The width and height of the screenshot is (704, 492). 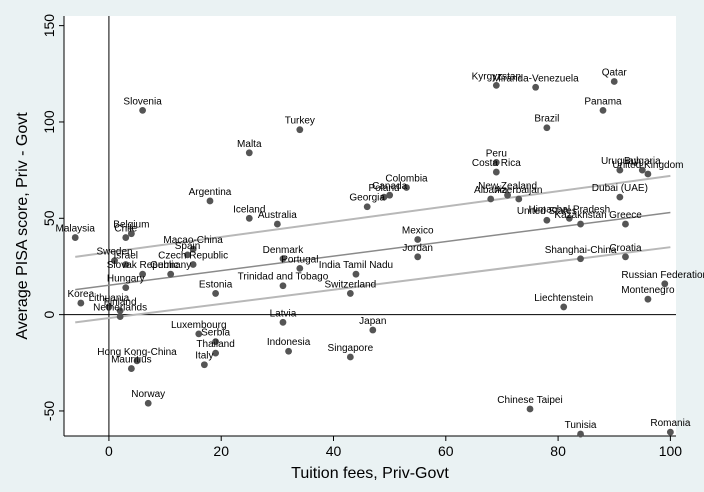 I want to click on y-tick-label: -50, so click(x=49, y=411).